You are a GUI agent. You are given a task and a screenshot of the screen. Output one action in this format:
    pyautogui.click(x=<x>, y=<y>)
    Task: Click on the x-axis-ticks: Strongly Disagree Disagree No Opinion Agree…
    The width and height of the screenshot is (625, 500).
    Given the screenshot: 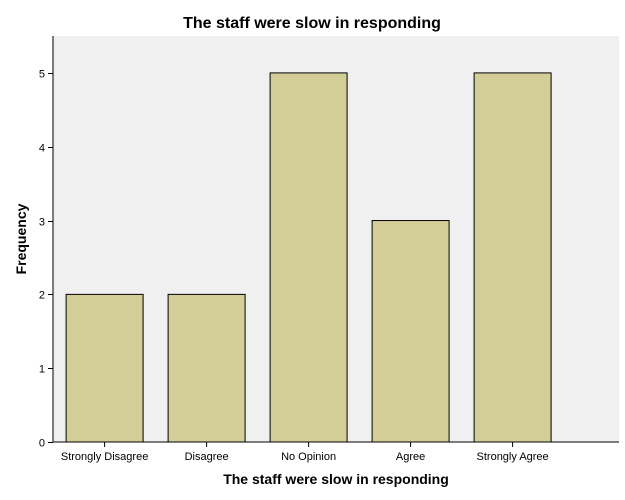 What is the action you would take?
    pyautogui.click(x=305, y=452)
    